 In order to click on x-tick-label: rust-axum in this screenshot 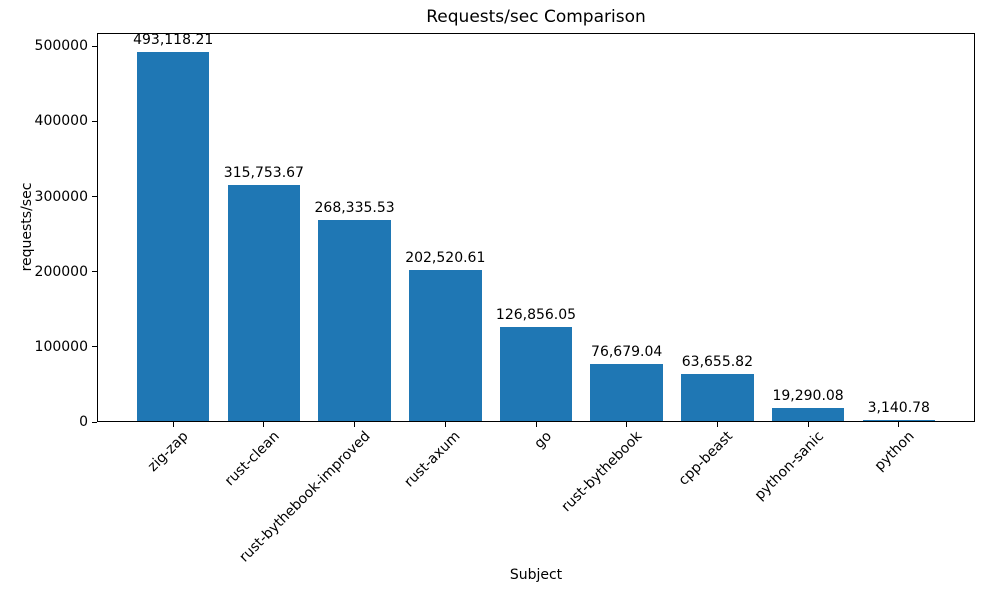, I will do `click(432, 459)`.